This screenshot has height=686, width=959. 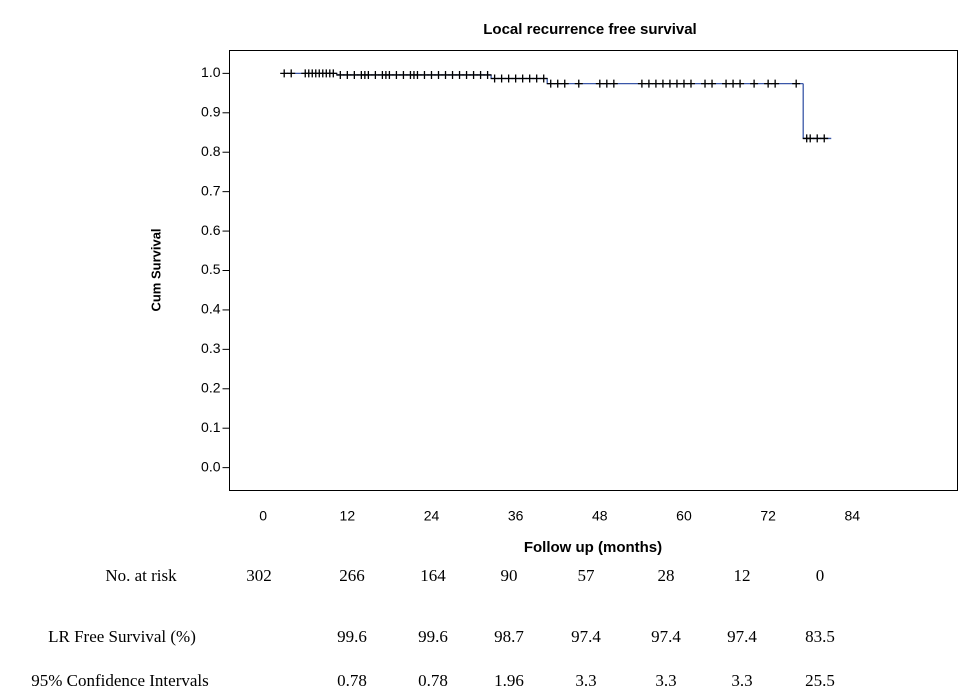 I want to click on y-tick-label: 0.4, so click(x=211, y=309).